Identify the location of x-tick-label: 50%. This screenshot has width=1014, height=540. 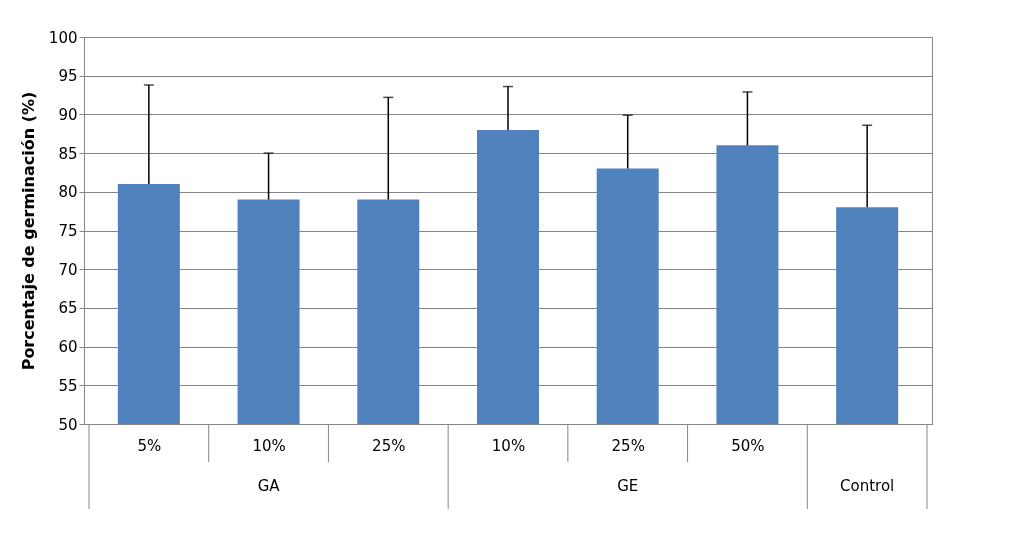
(748, 445).